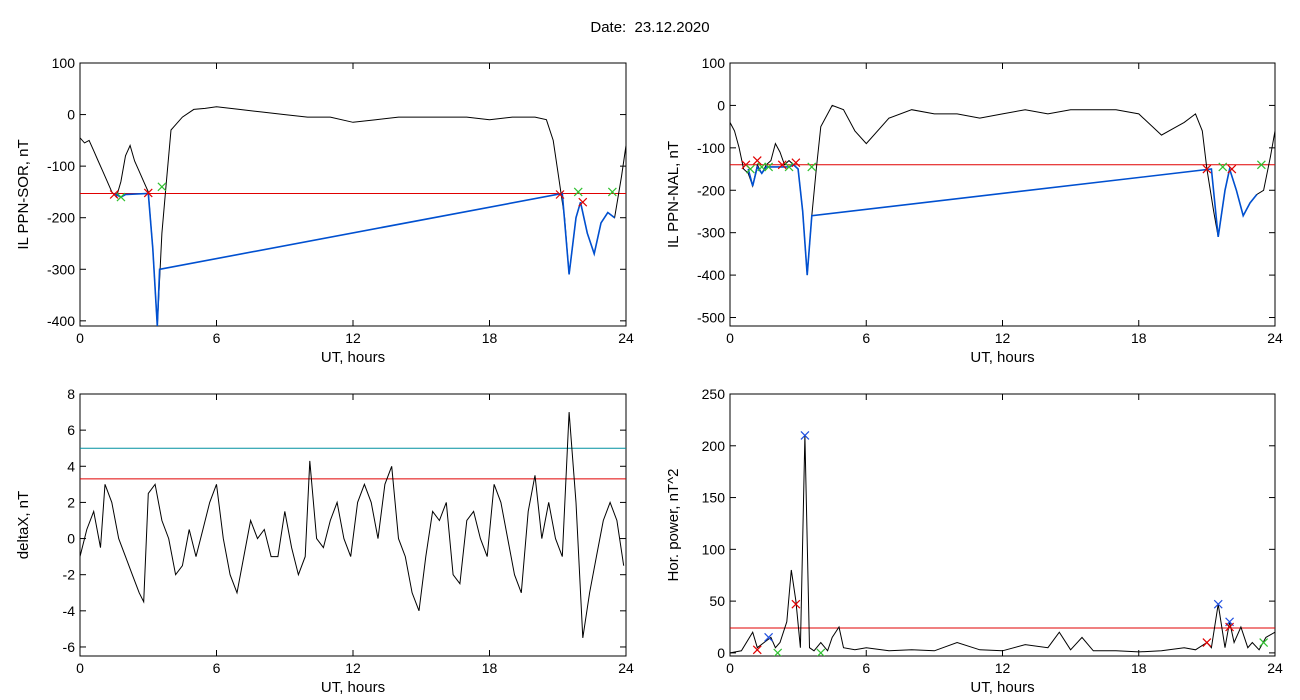 The width and height of the screenshot is (1300, 700). I want to click on y-axis-label: Hor. power, nT^2, so click(673, 525).